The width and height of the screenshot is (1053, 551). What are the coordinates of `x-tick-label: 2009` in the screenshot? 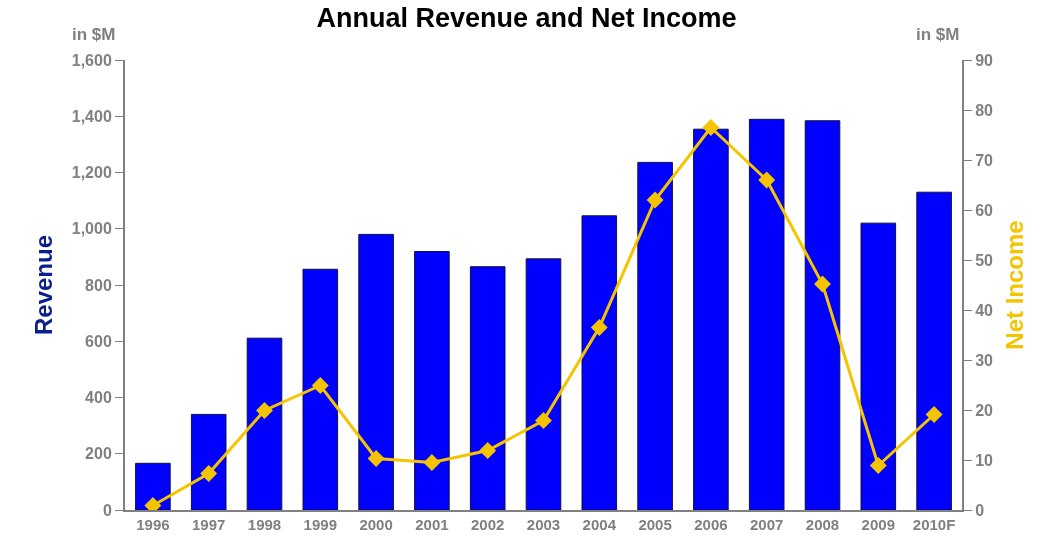 It's located at (878, 524).